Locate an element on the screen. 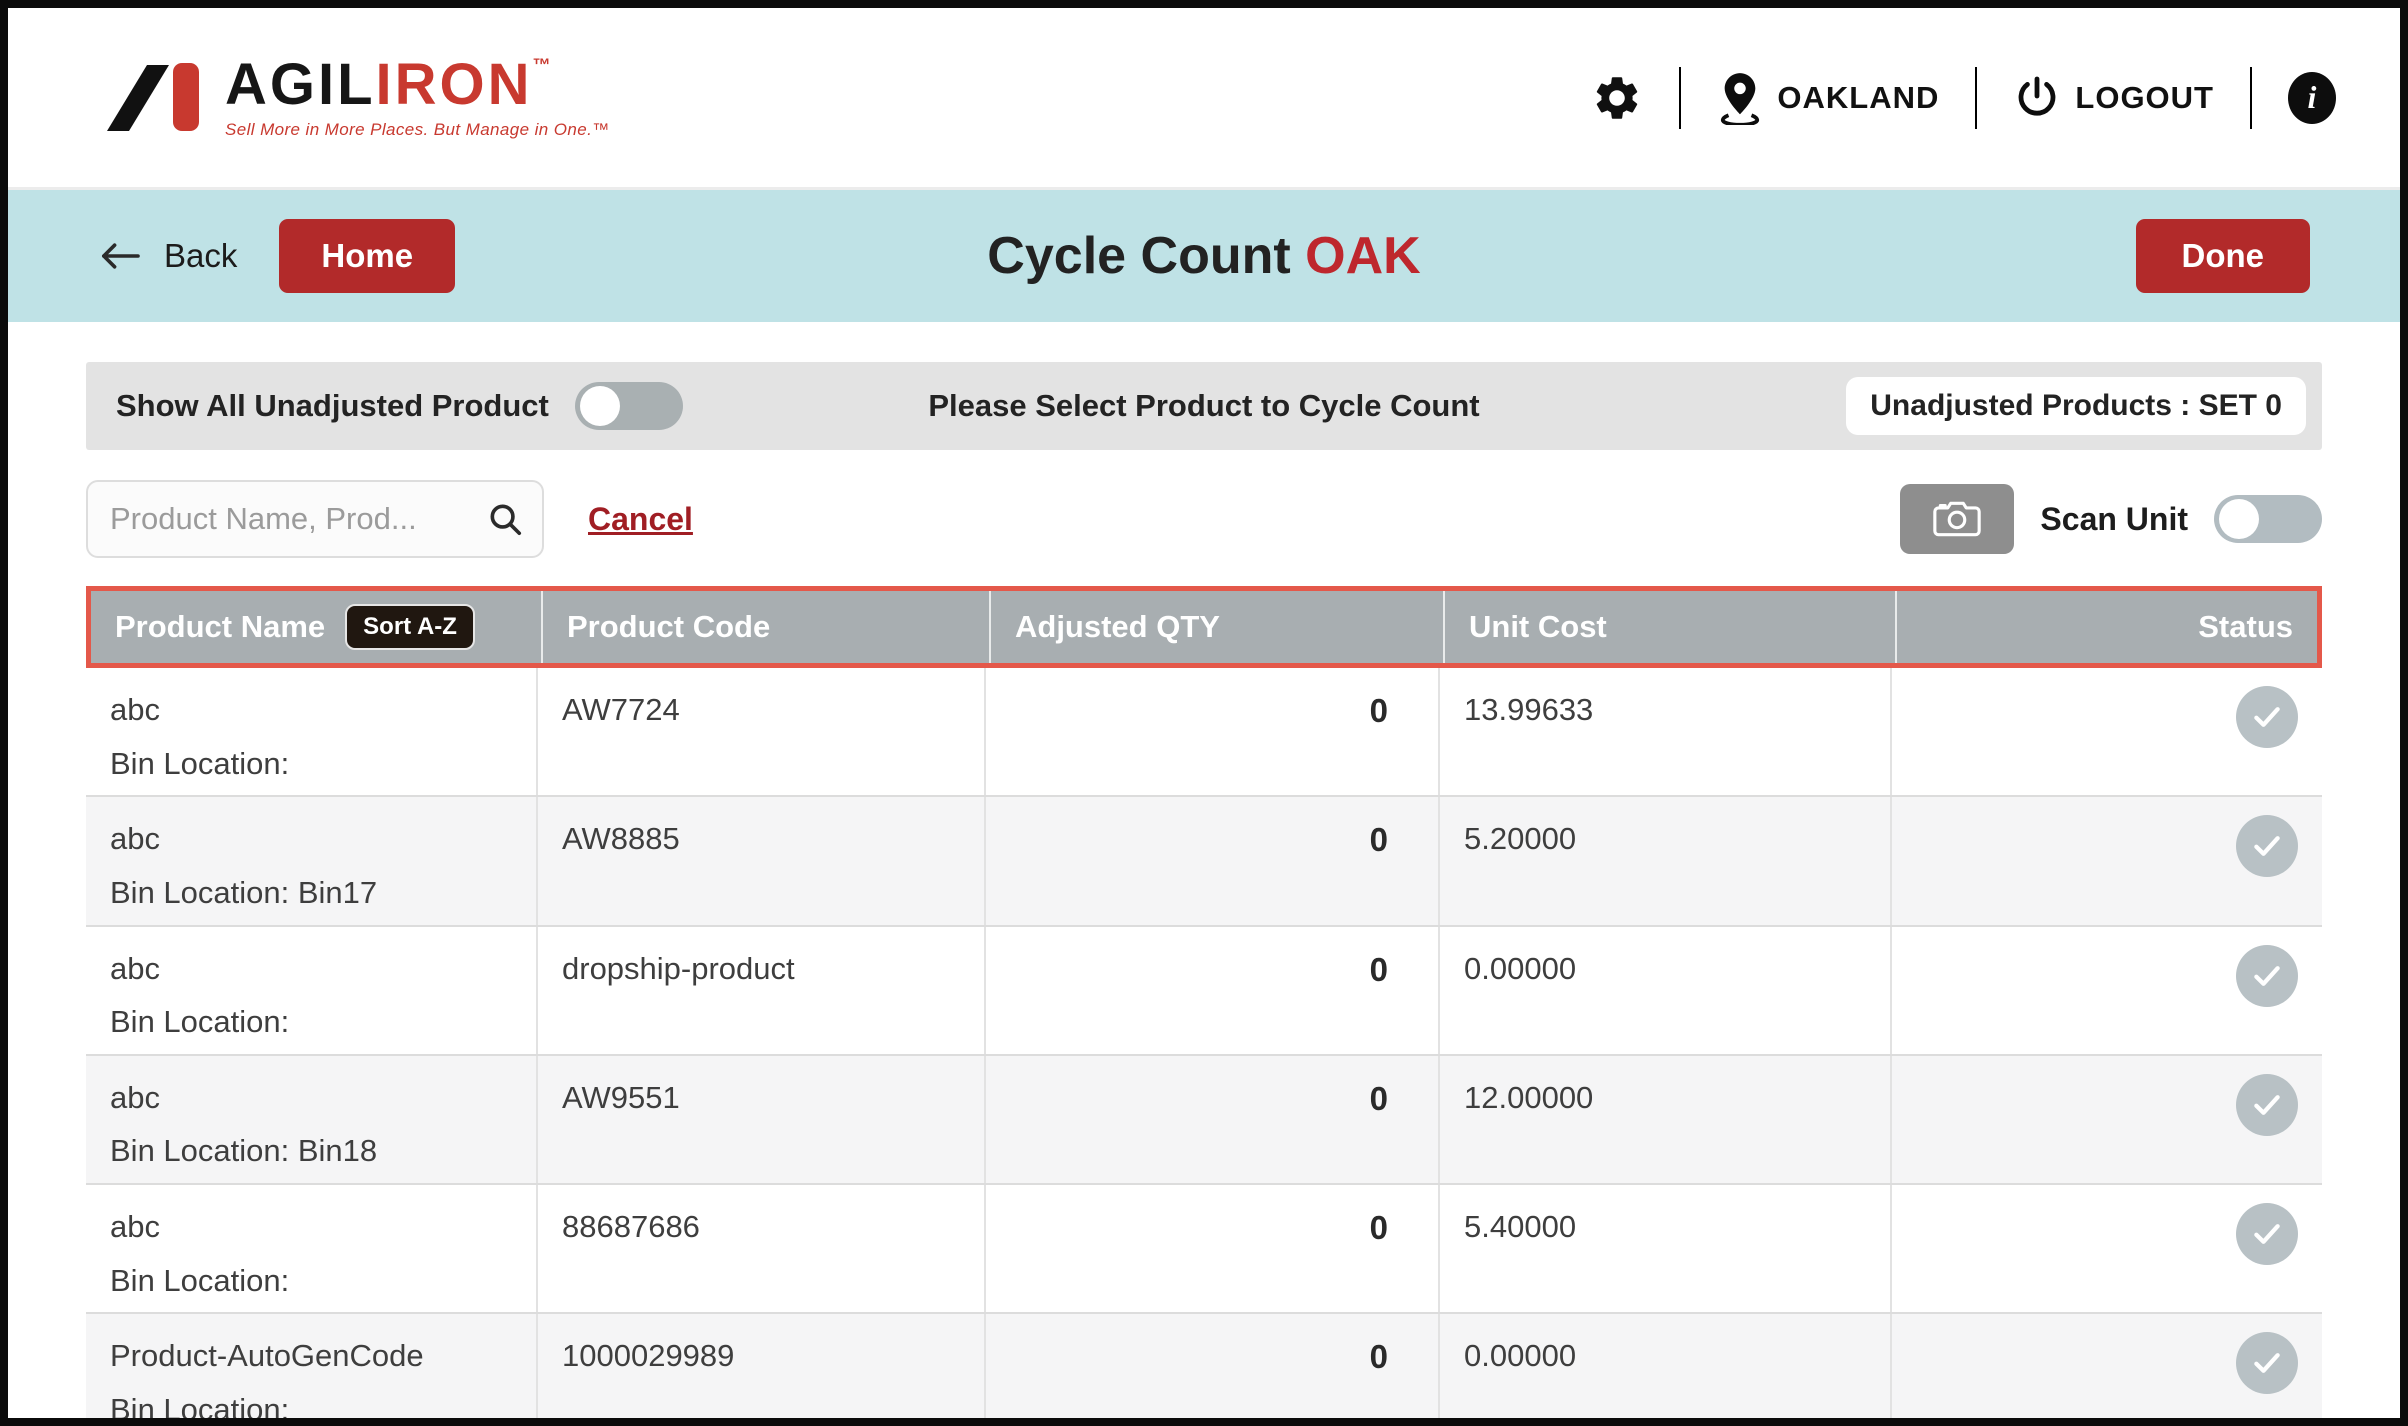 Image resolution: width=2408 pixels, height=1426 pixels. location-button: OAKLAND is located at coordinates (1828, 98).